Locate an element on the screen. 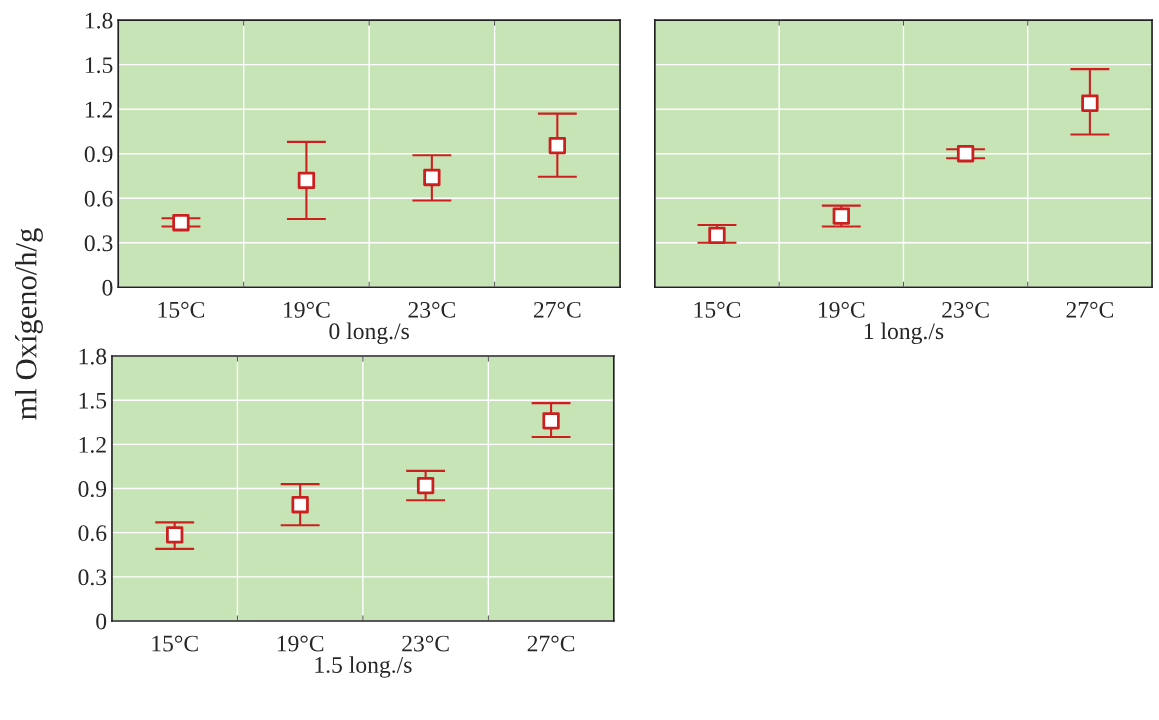 The width and height of the screenshot is (1159, 720). x-axis-title: 1.5 long./s is located at coordinates (363, 667).